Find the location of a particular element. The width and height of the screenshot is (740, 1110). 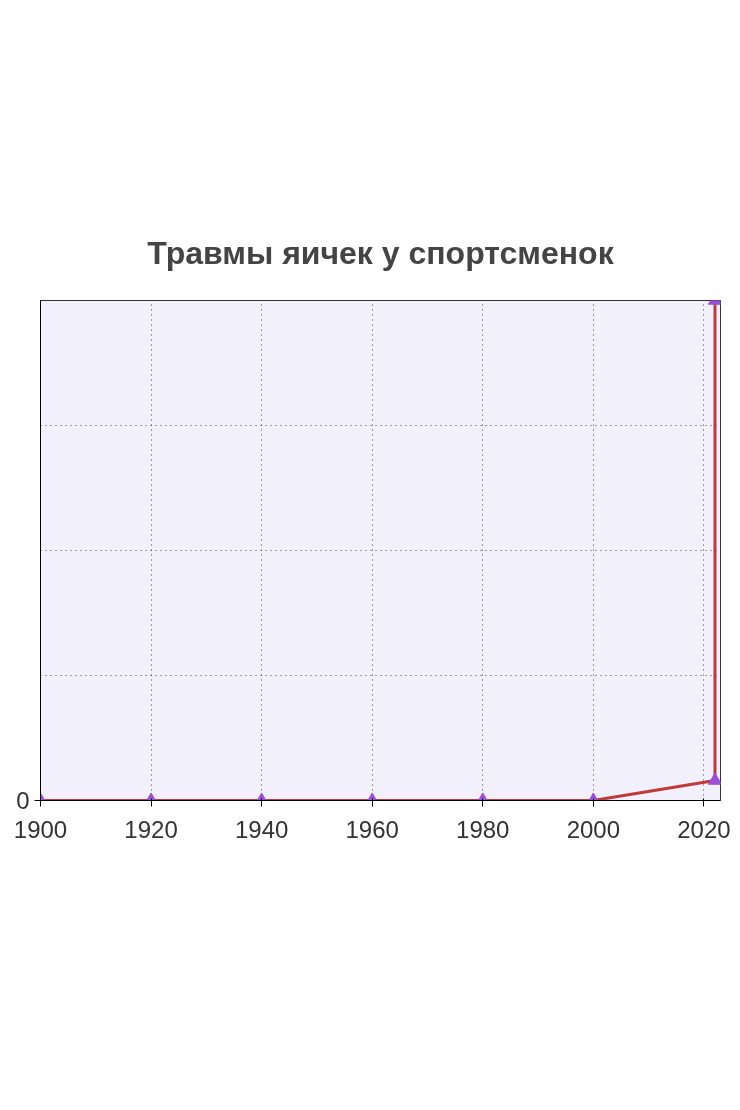

x-tick-label: 1940 is located at coordinates (261, 829).